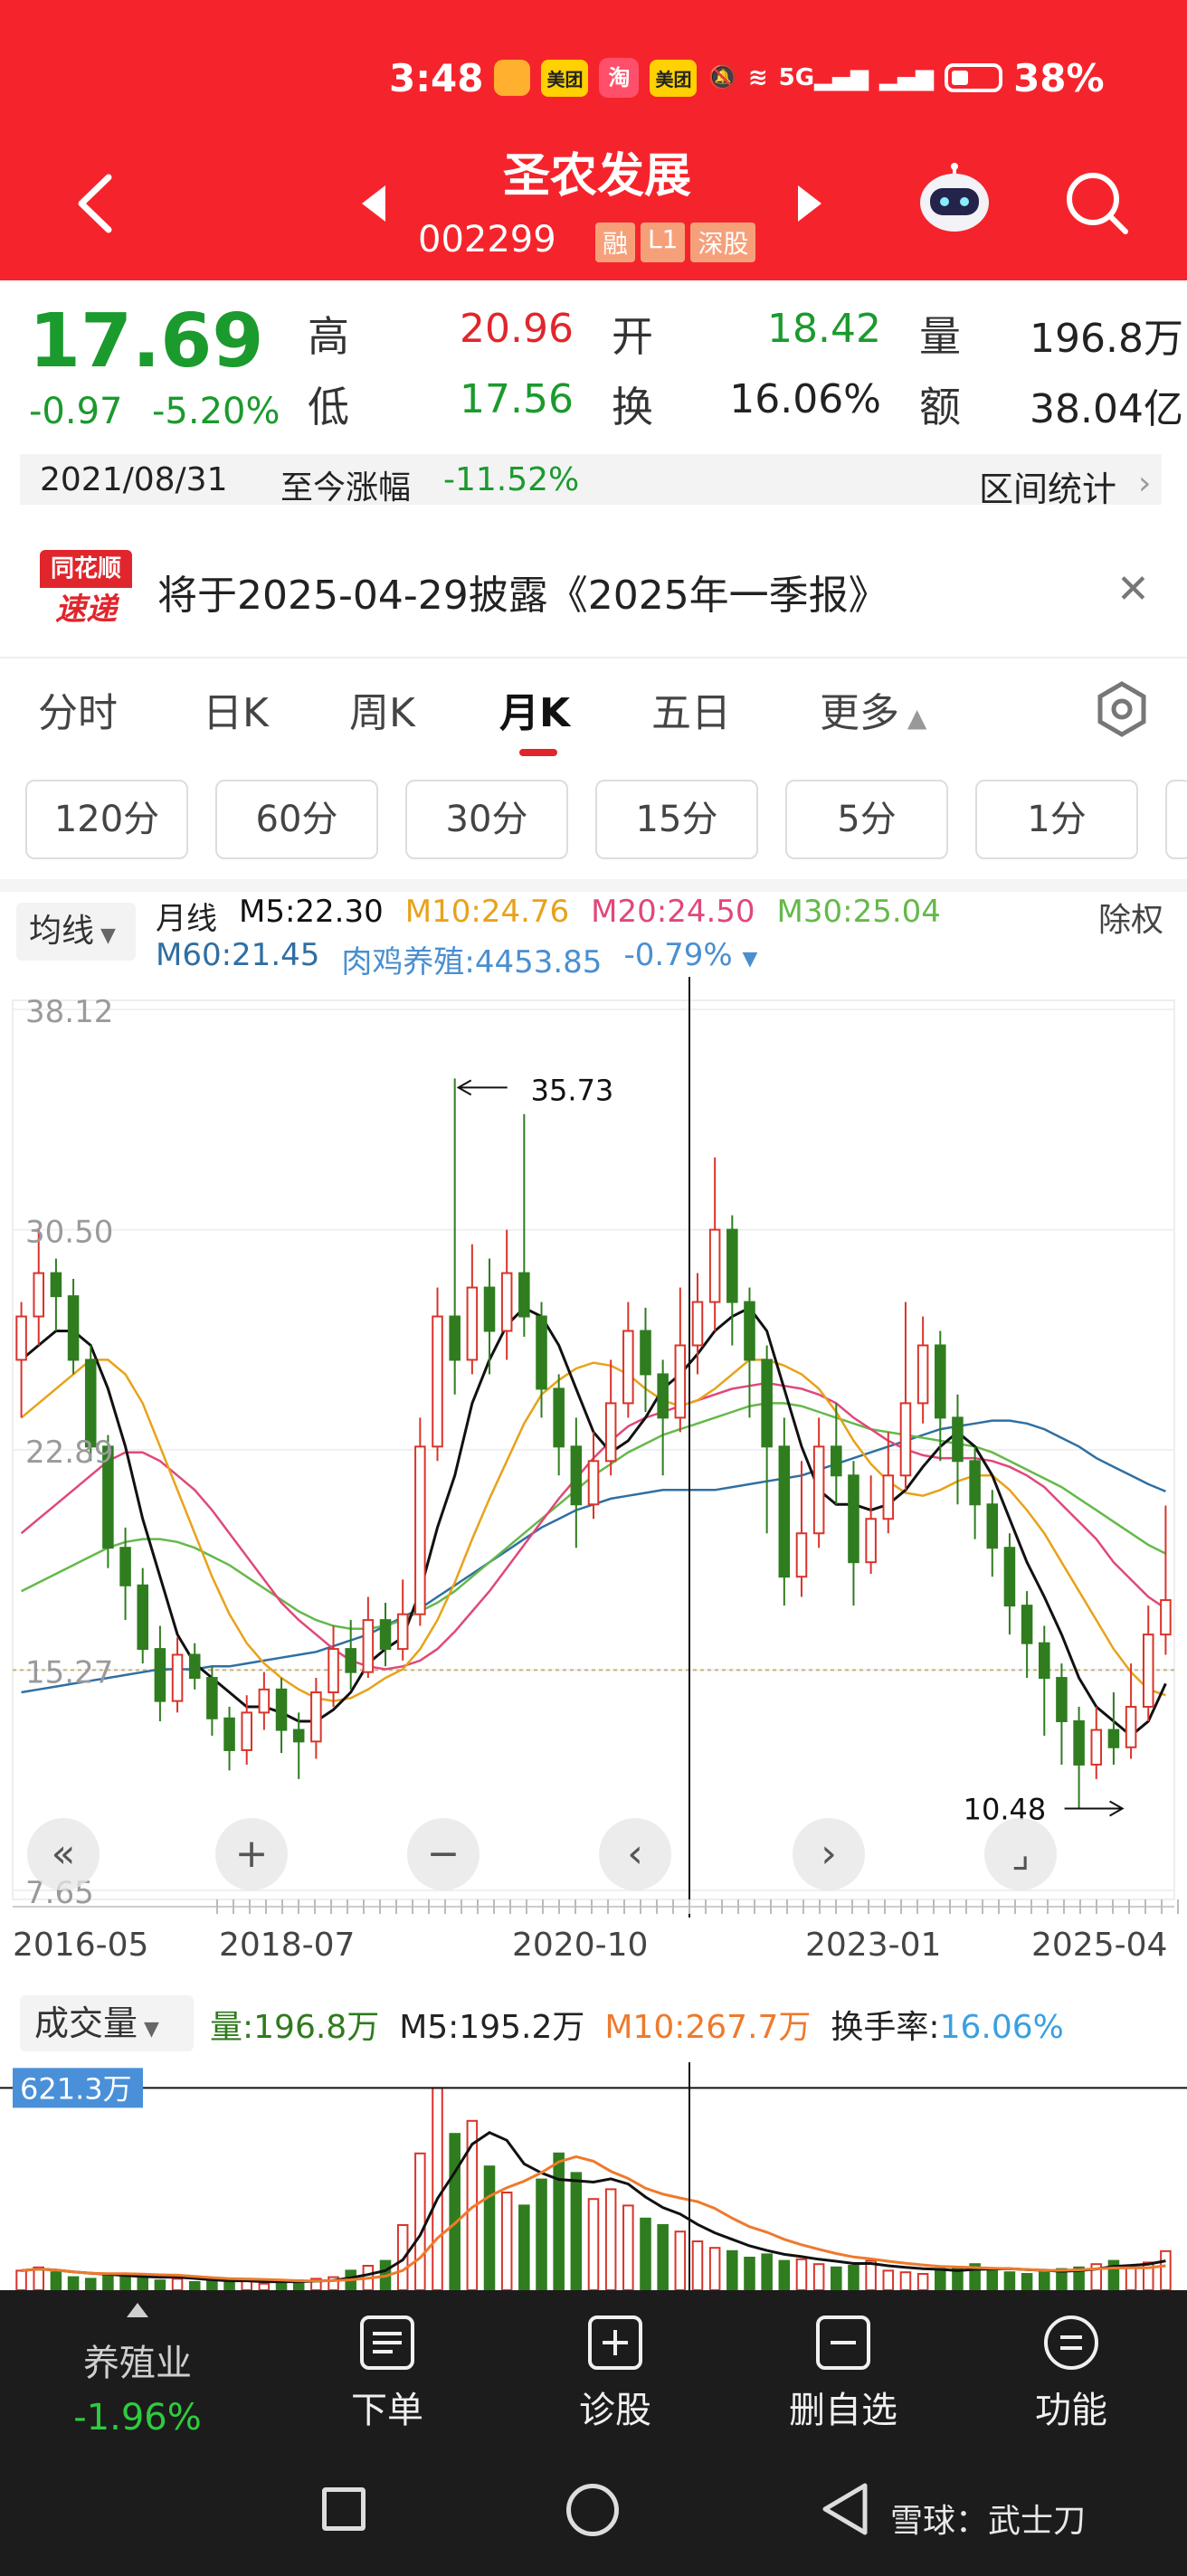  What do you see at coordinates (1096, 202) in the screenshot?
I see `search-icon` at bounding box center [1096, 202].